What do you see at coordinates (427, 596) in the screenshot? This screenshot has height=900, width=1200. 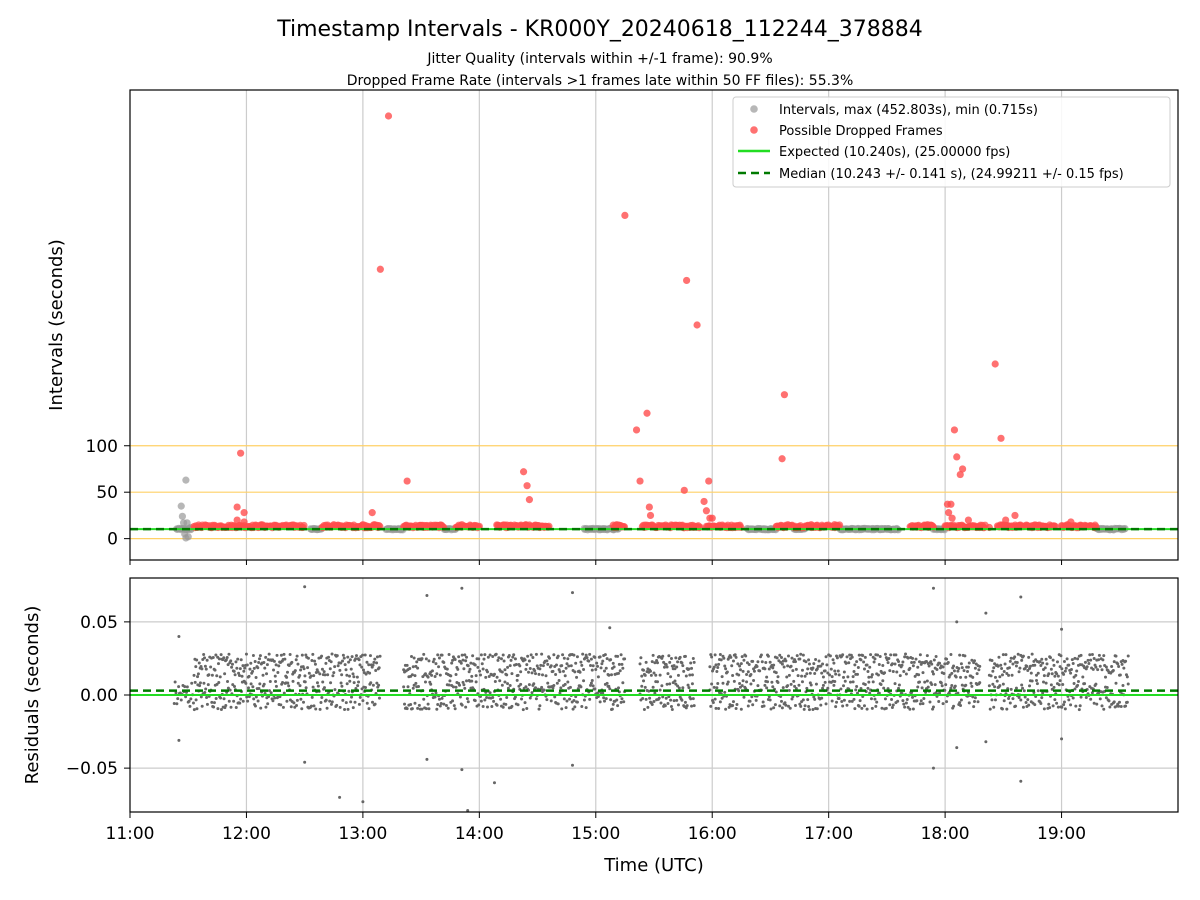 I see `residual-point-2030` at bounding box center [427, 596].